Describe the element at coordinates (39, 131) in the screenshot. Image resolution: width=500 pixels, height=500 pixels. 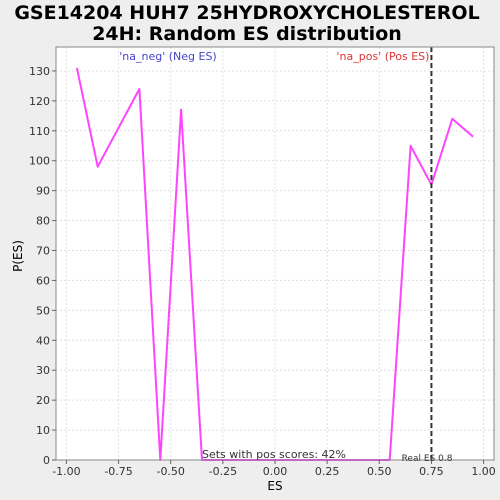
I see `y-tick-label: 110` at that location.